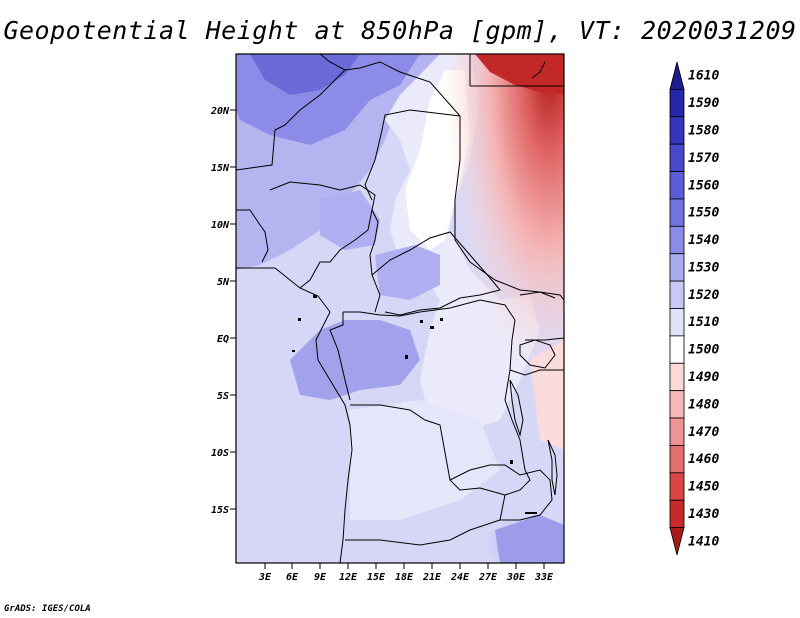 This screenshot has height=618, width=800. Describe the element at coordinates (537, 354) in the screenshot. I see `lake-victoria` at that location.